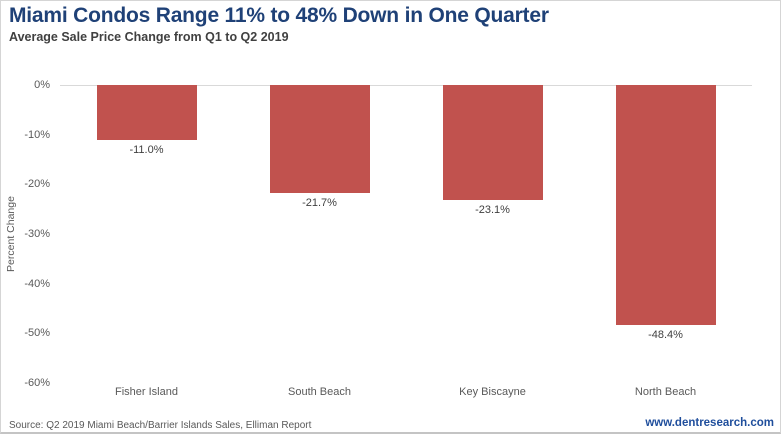 Image resolution: width=781 pixels, height=438 pixels. I want to click on y-axis-tick-label: -40%, so click(37, 283).